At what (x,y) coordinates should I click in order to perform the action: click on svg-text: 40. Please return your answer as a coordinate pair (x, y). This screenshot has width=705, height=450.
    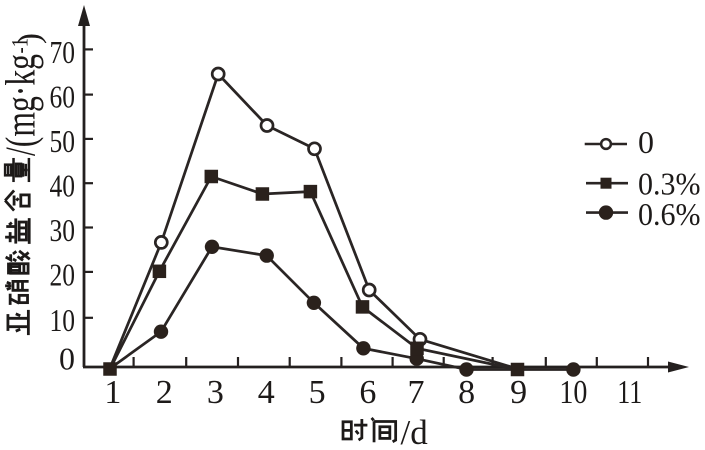
    Looking at the image, I should click on (63, 186).